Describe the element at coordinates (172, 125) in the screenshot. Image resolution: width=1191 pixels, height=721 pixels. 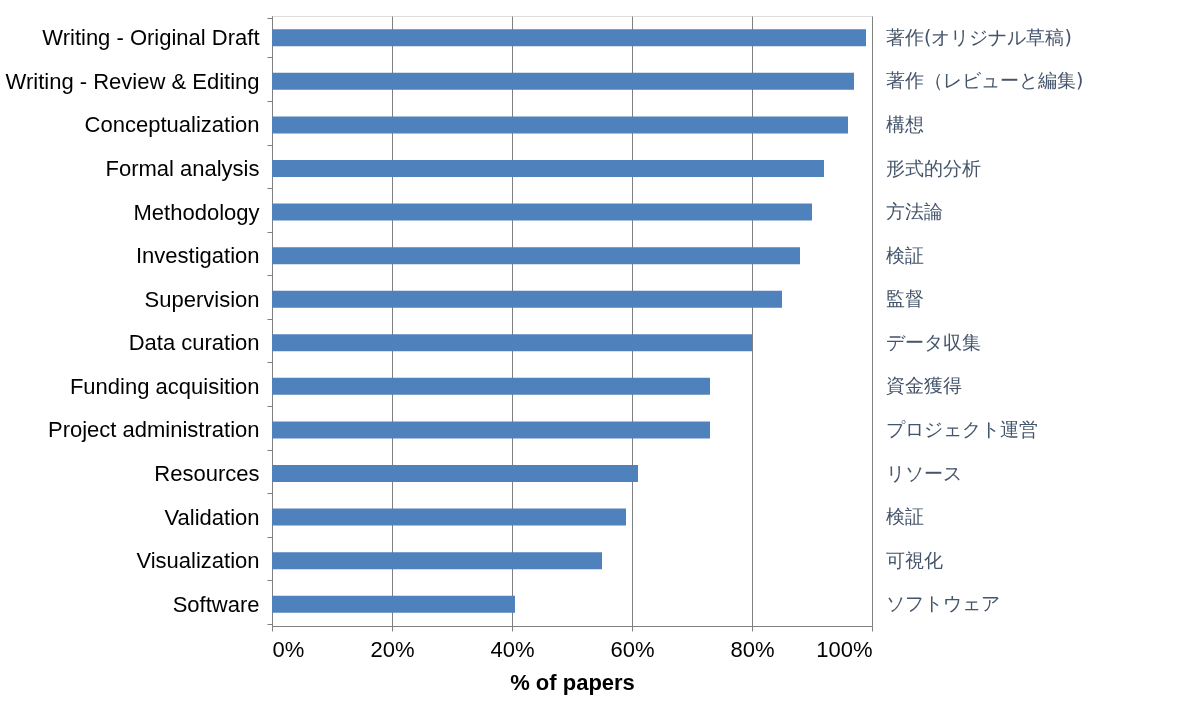
I see `y-tick-label: Conceptualization` at that location.